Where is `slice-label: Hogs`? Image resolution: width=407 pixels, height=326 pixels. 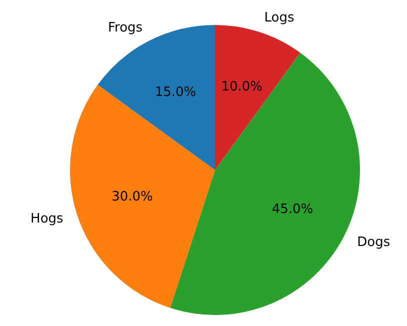
slice-label: Hogs is located at coordinates (47, 219).